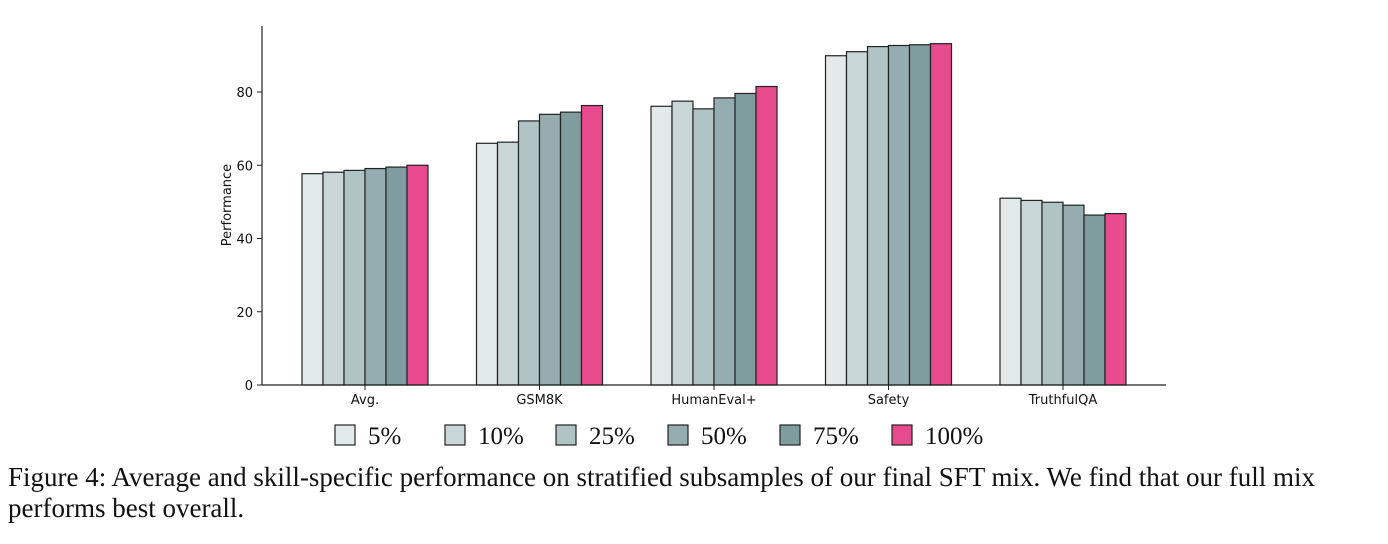  Describe the element at coordinates (539, 400) in the screenshot. I see `x-tick-label: GSM8K` at that location.